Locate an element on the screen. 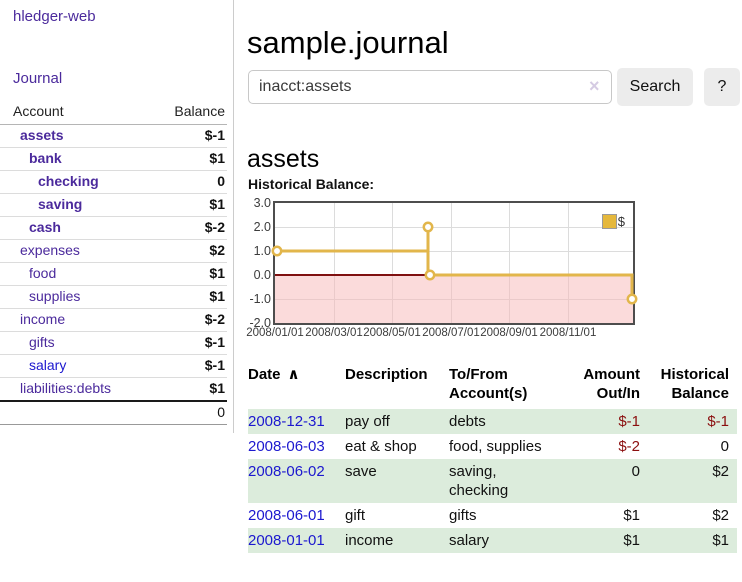 The image size is (742, 582). transaction-amount: 0 is located at coordinates (635, 471).